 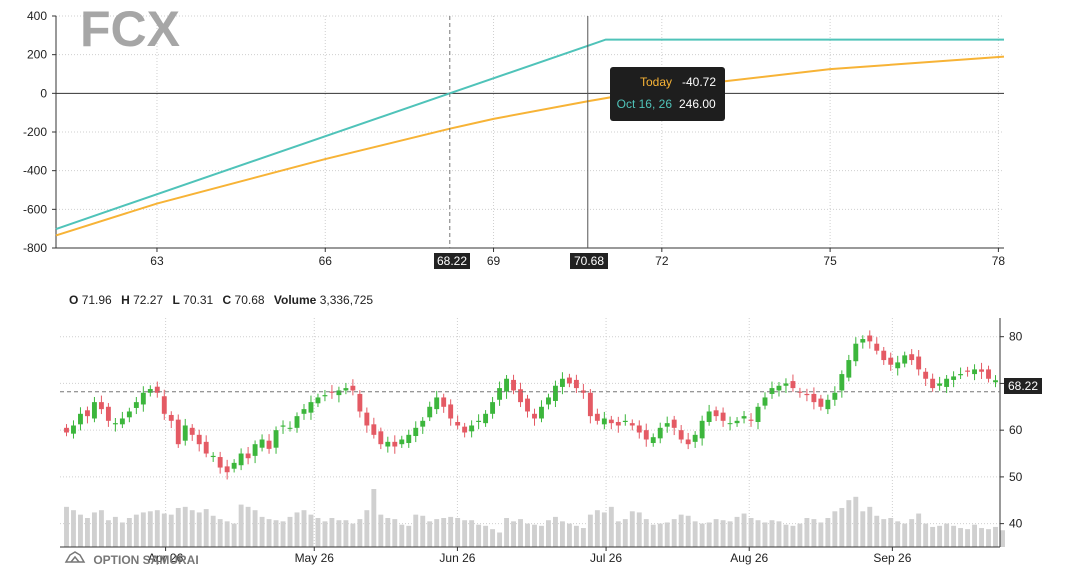 What do you see at coordinates (655, 82) in the screenshot?
I see `tooltip-today-label: Today` at bounding box center [655, 82].